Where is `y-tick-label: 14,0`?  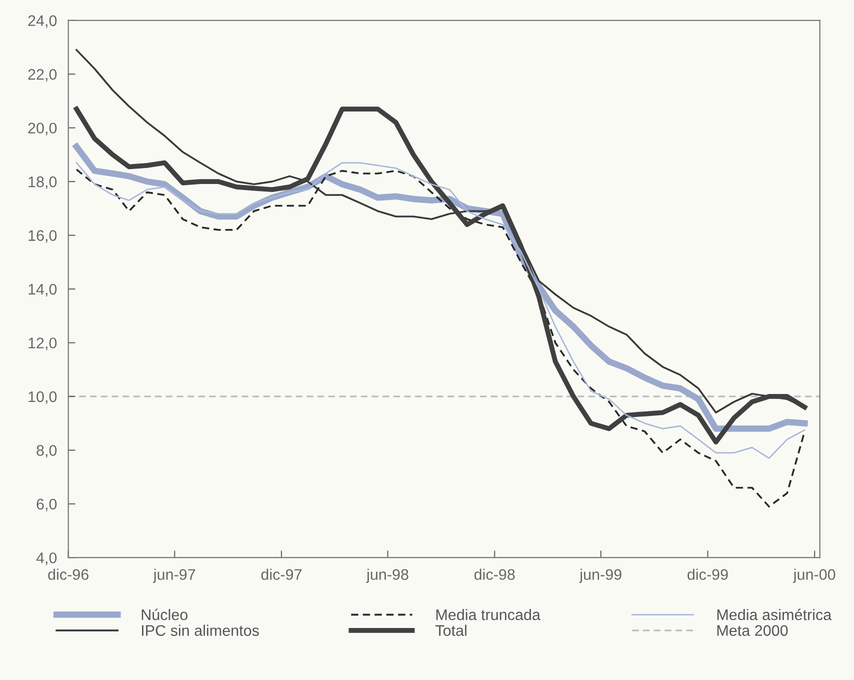 y-tick-label: 14,0 is located at coordinates (42, 290).